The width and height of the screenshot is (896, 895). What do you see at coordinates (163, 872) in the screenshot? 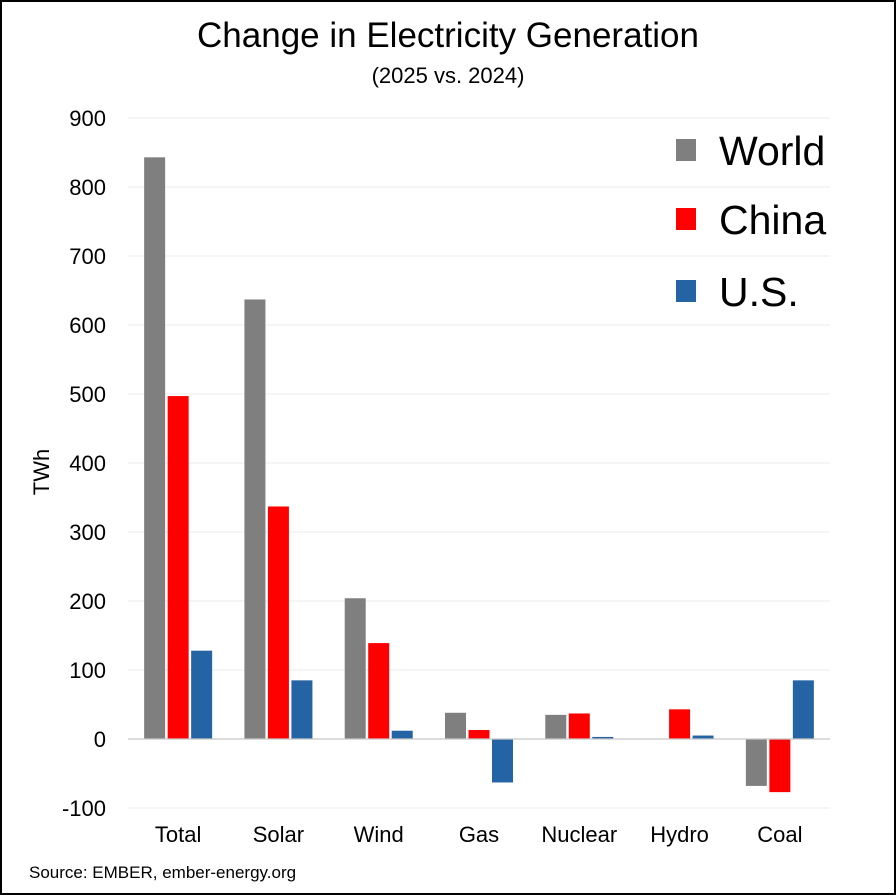
I see `source-note: Source: EMBER, ember-energy.org` at bounding box center [163, 872].